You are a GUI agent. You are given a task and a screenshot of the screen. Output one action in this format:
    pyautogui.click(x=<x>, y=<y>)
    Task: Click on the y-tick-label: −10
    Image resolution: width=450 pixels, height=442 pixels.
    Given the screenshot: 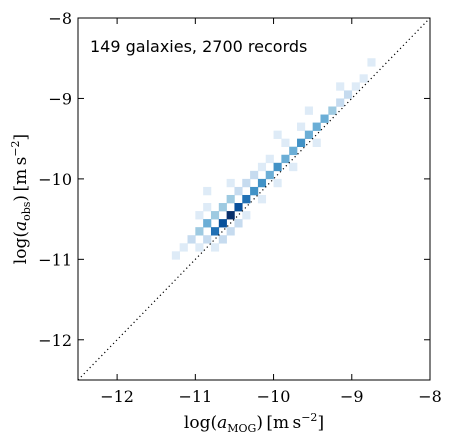 What is the action you would take?
    pyautogui.click(x=55, y=179)
    